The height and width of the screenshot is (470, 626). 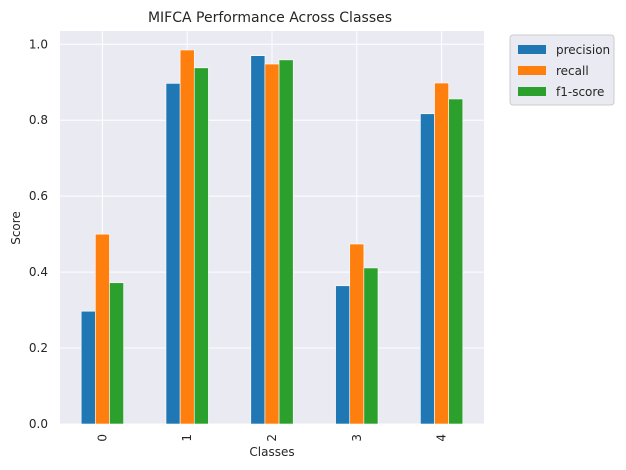 What do you see at coordinates (442, 438) in the screenshot?
I see `x-tick-label: 4` at bounding box center [442, 438].